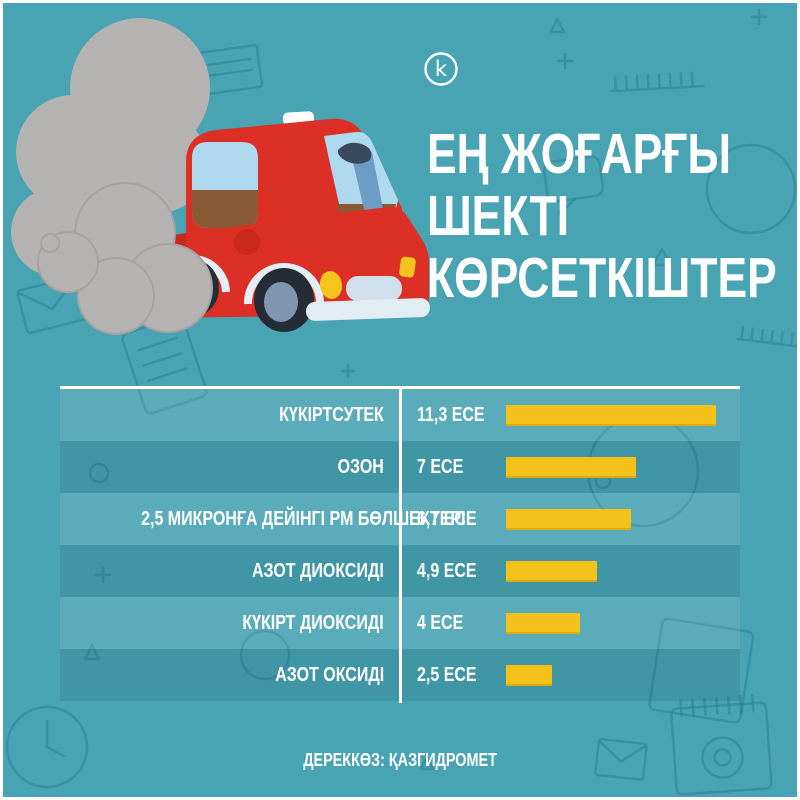  What do you see at coordinates (621, 759) in the screenshot?
I see `envelope-icon` at bounding box center [621, 759].